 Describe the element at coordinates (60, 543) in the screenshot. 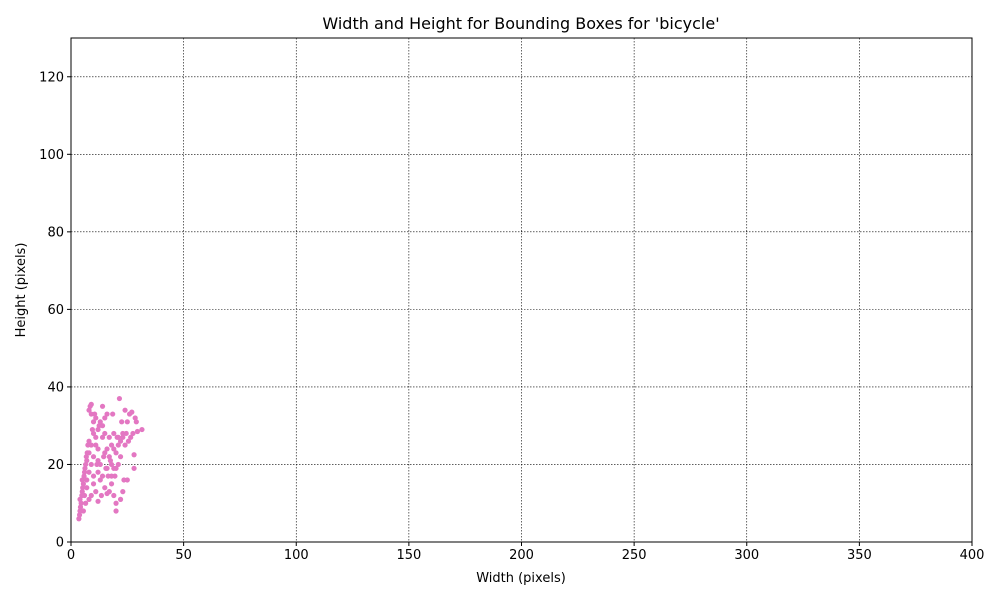

I see `y-tick-label: 0` at that location.